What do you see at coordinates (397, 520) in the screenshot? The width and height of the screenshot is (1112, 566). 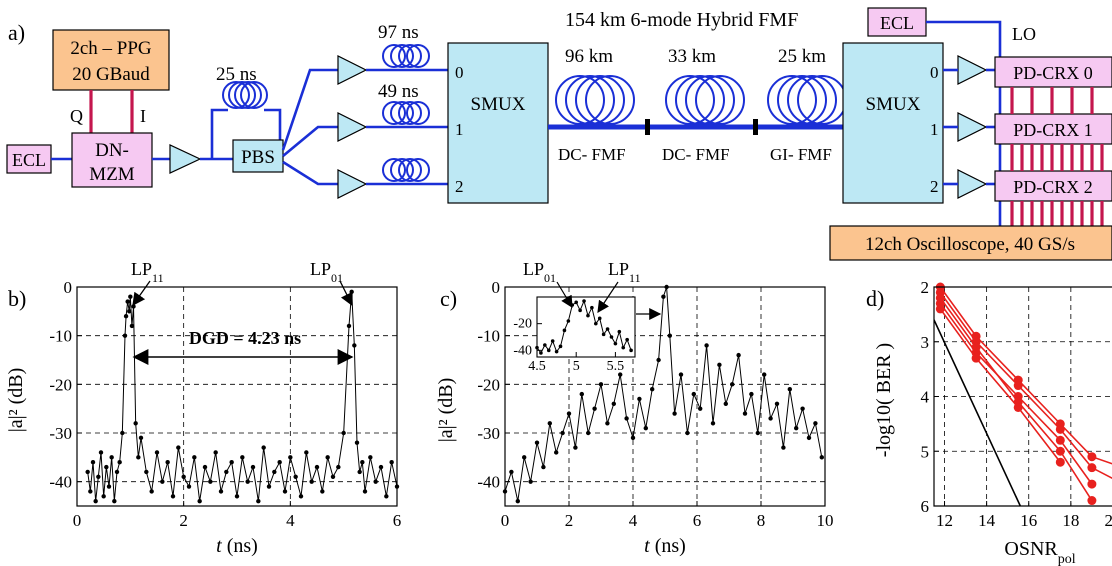 I see `tick-label-x: 6` at bounding box center [397, 520].